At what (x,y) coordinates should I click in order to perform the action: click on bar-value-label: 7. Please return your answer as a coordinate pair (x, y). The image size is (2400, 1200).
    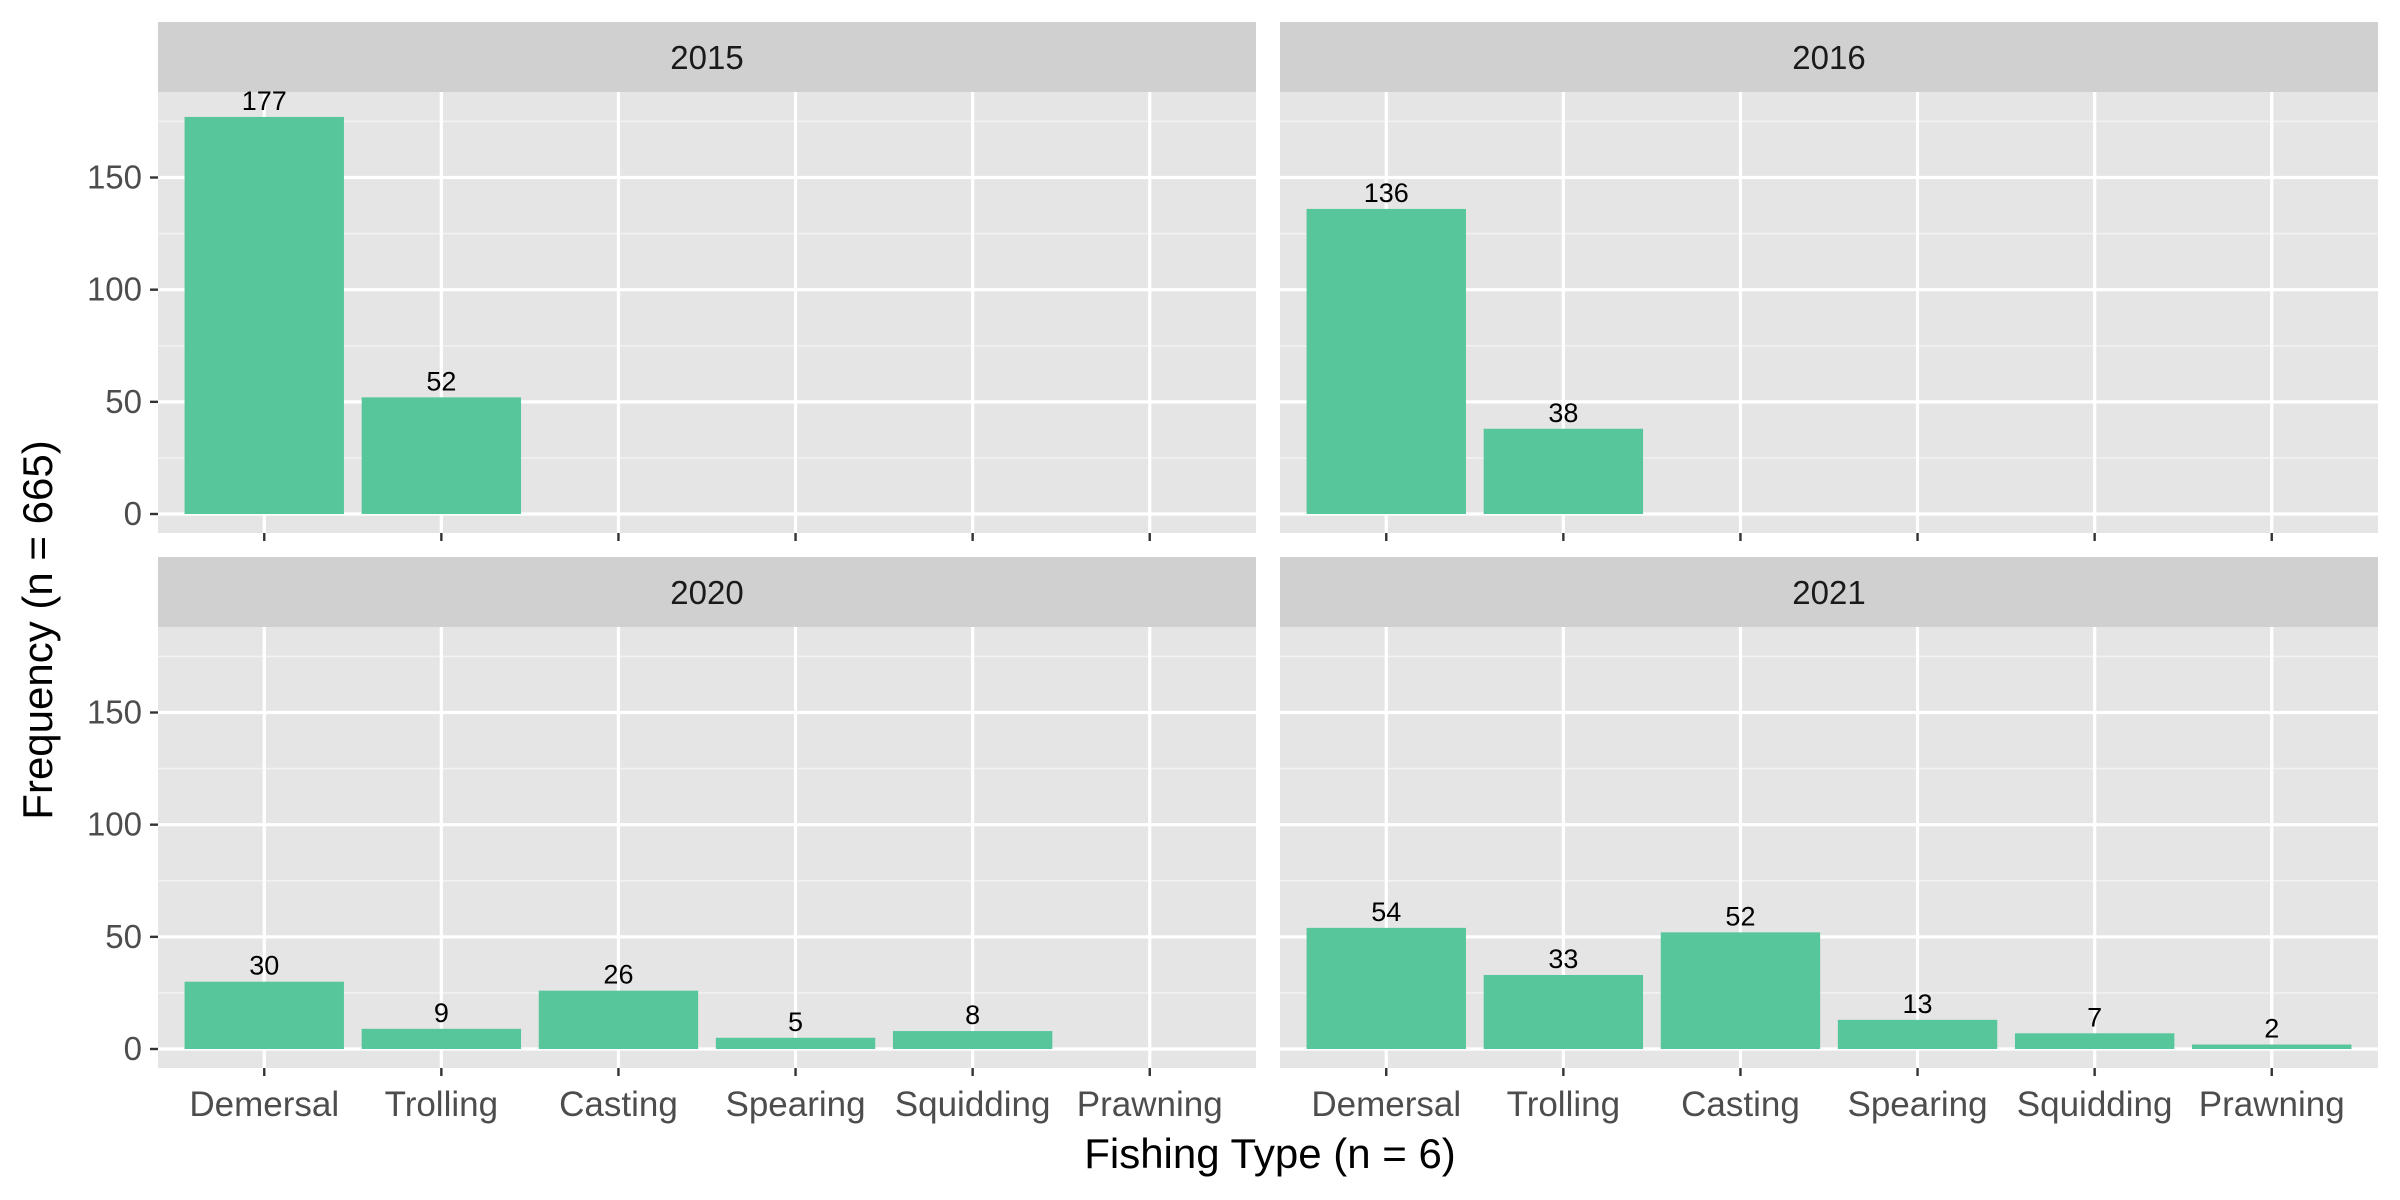
    Looking at the image, I should click on (2094, 1017).